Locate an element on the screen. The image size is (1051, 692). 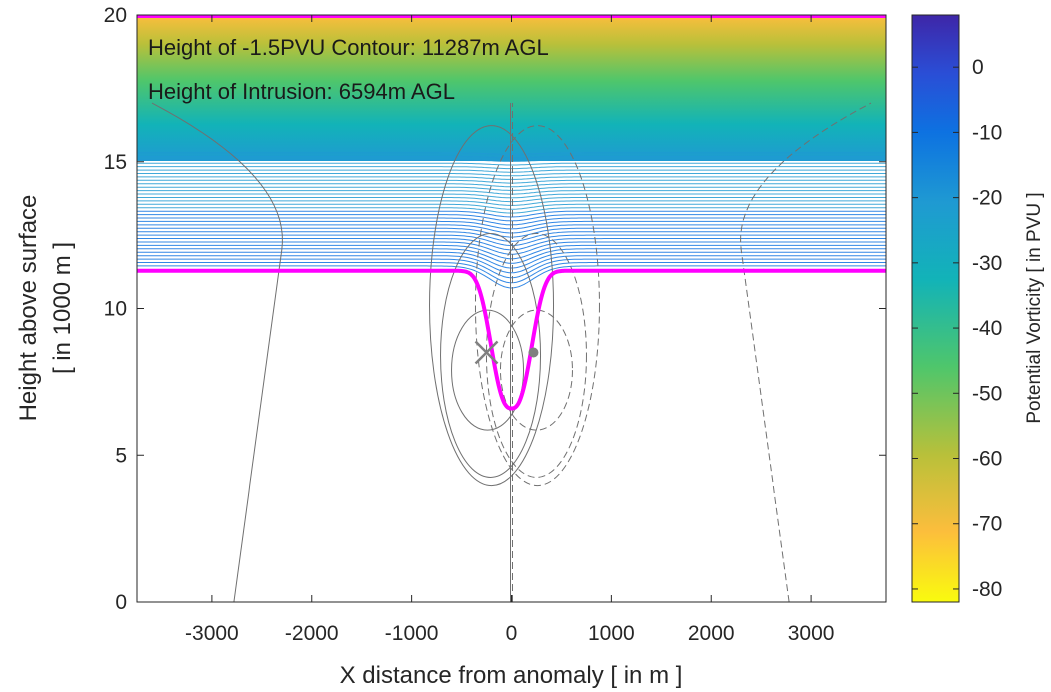
x-tick-label: 3000 is located at coordinates (811, 633).